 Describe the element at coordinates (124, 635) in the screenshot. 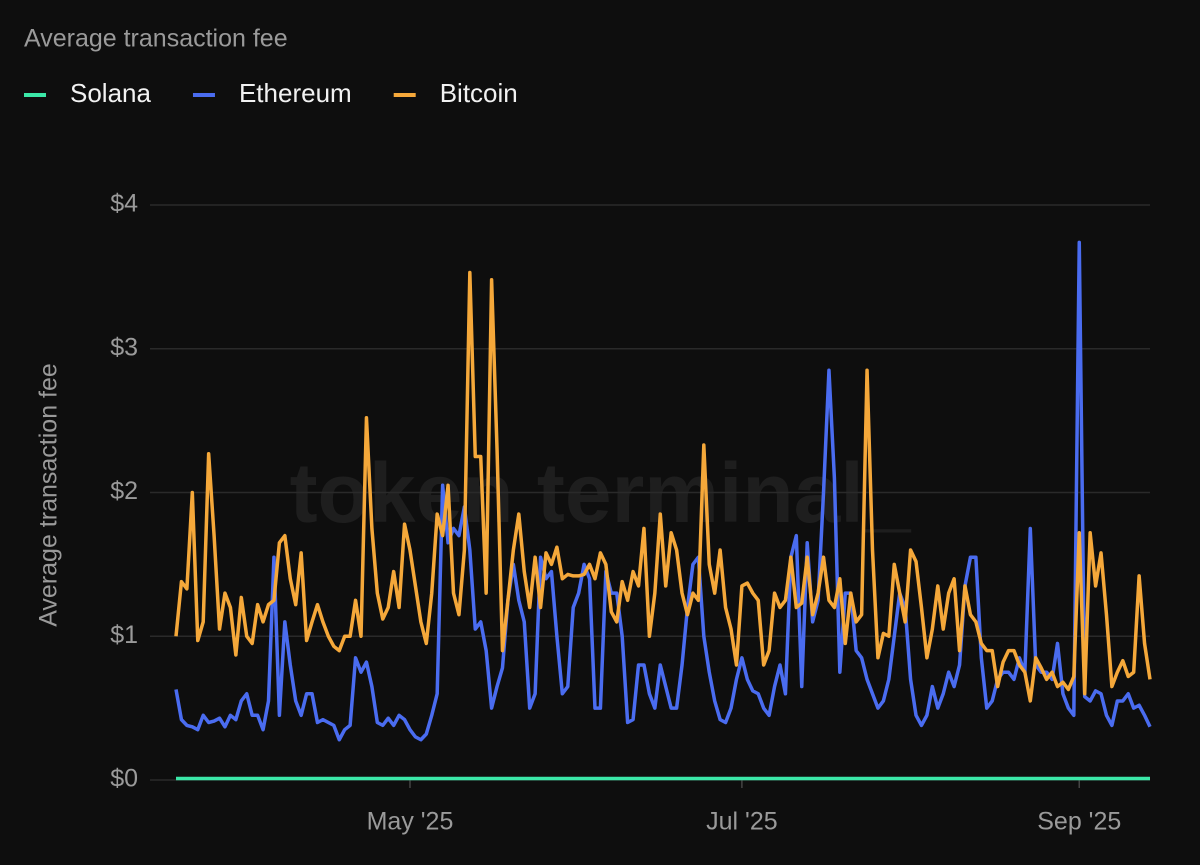

I see `y-tick-label: $1` at that location.